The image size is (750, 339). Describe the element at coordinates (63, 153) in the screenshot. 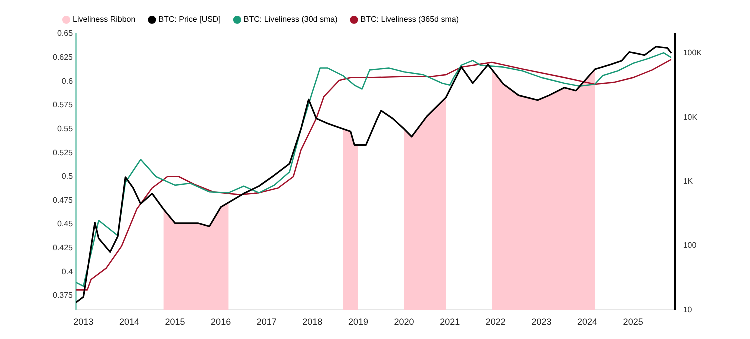

I see `y-tick-label: 0.525` at that location.